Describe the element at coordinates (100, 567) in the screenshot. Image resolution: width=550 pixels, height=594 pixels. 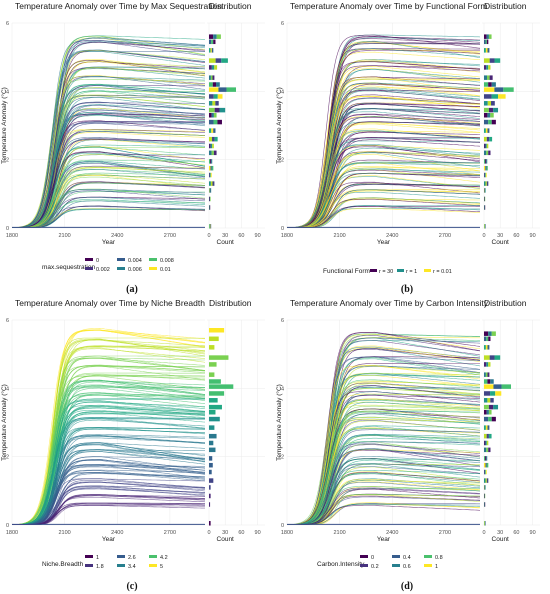
I see `legend-label: 1.8` at that location.